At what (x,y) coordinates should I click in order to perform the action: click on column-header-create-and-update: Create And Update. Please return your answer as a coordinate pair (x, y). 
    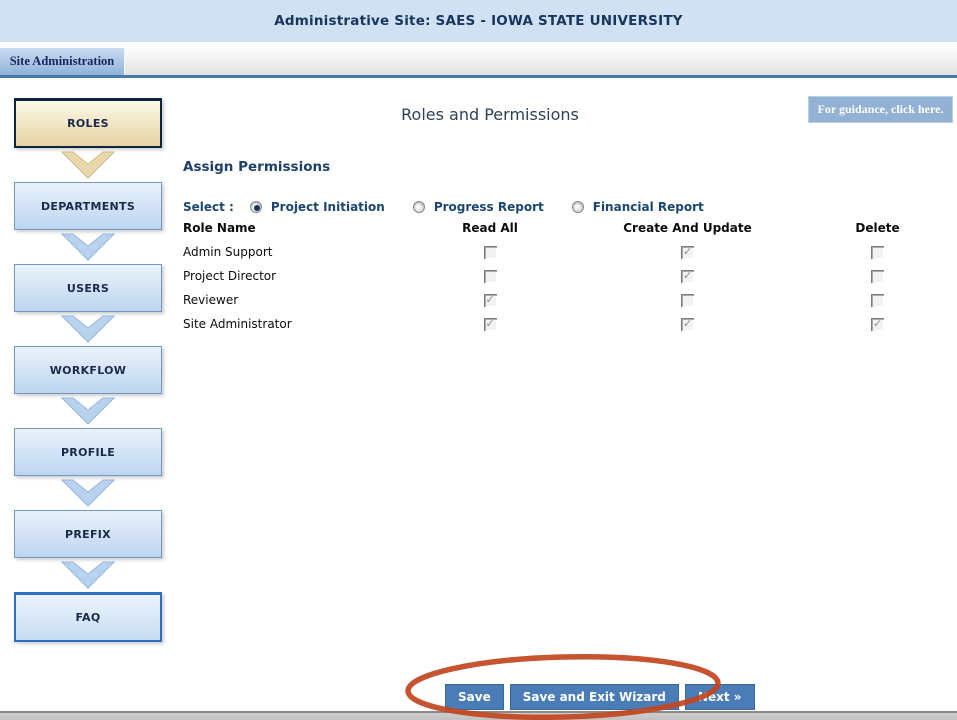
    Looking at the image, I should click on (687, 228).